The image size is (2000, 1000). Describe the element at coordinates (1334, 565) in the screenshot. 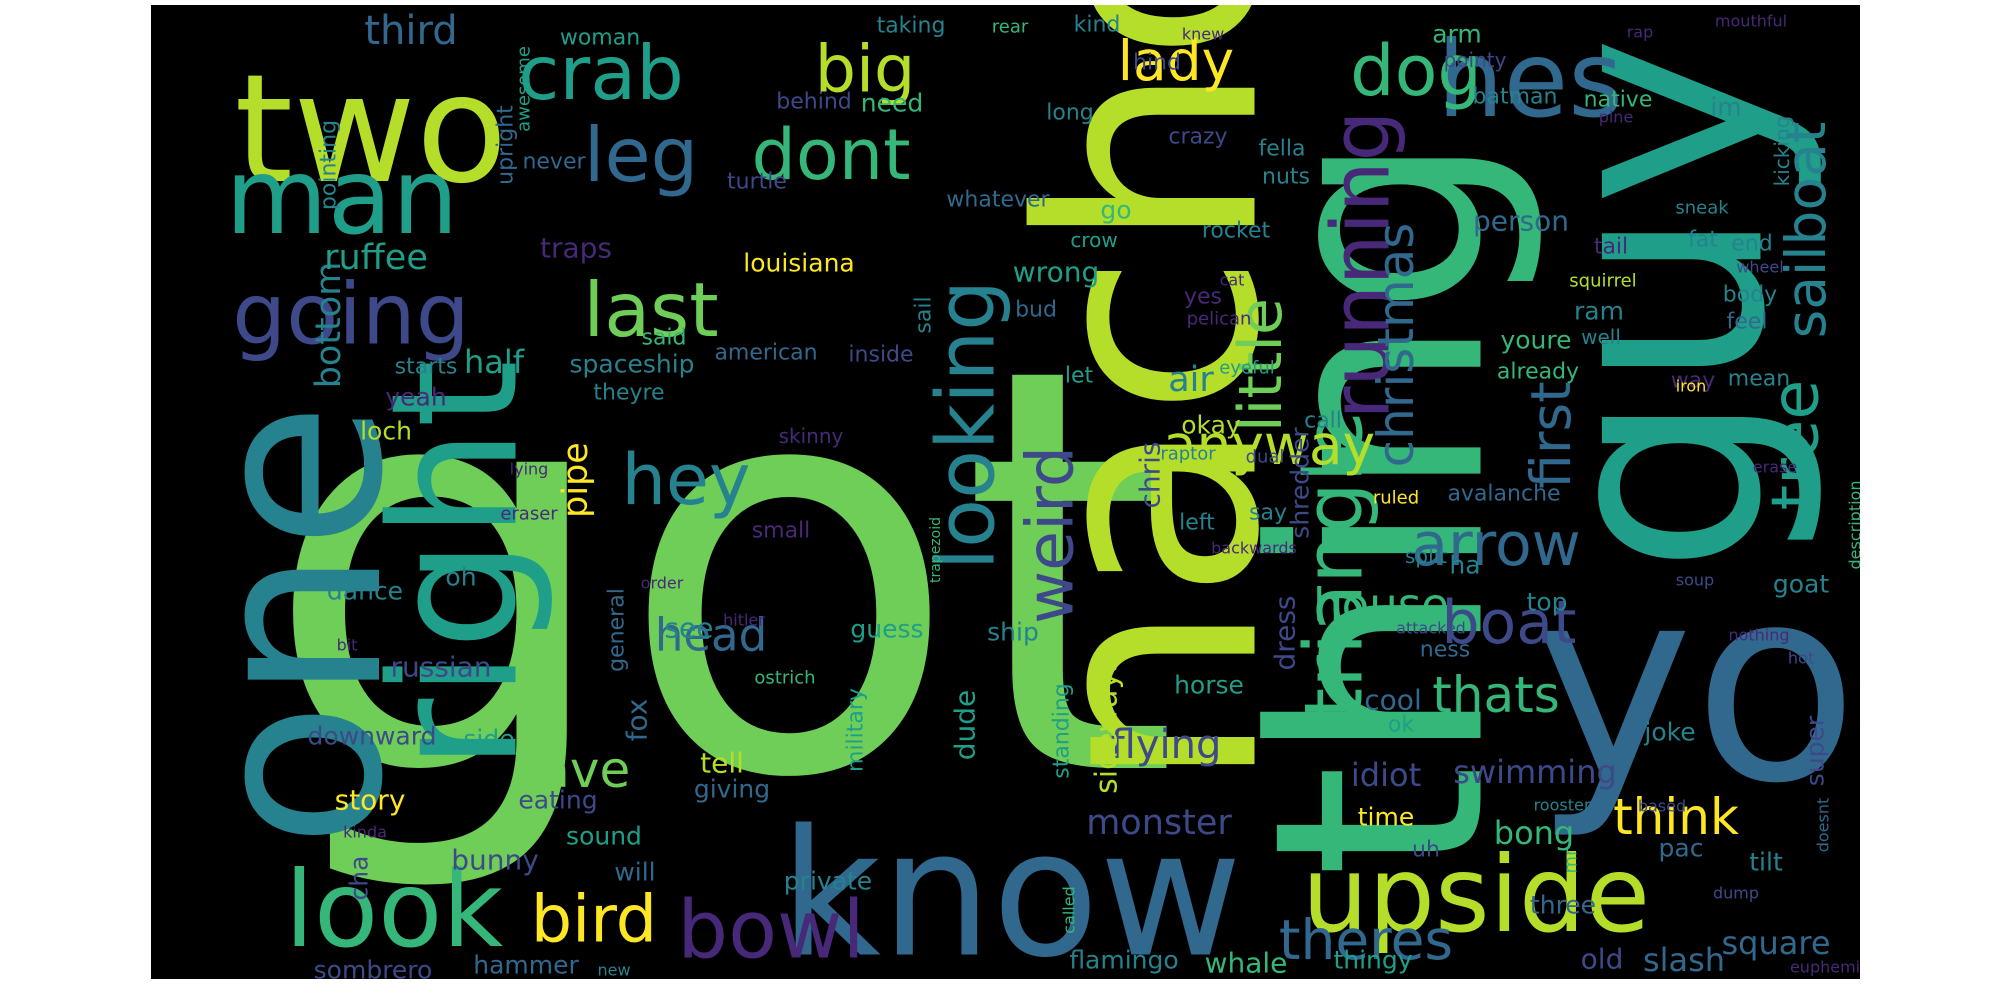

I see `word-triangle: triangle` at that location.